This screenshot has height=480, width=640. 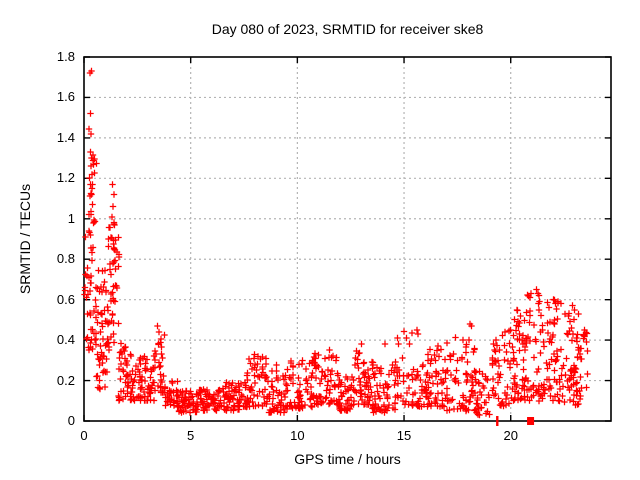 I want to click on y-axis-label: SRMTID / TECUs, so click(x=25, y=239).